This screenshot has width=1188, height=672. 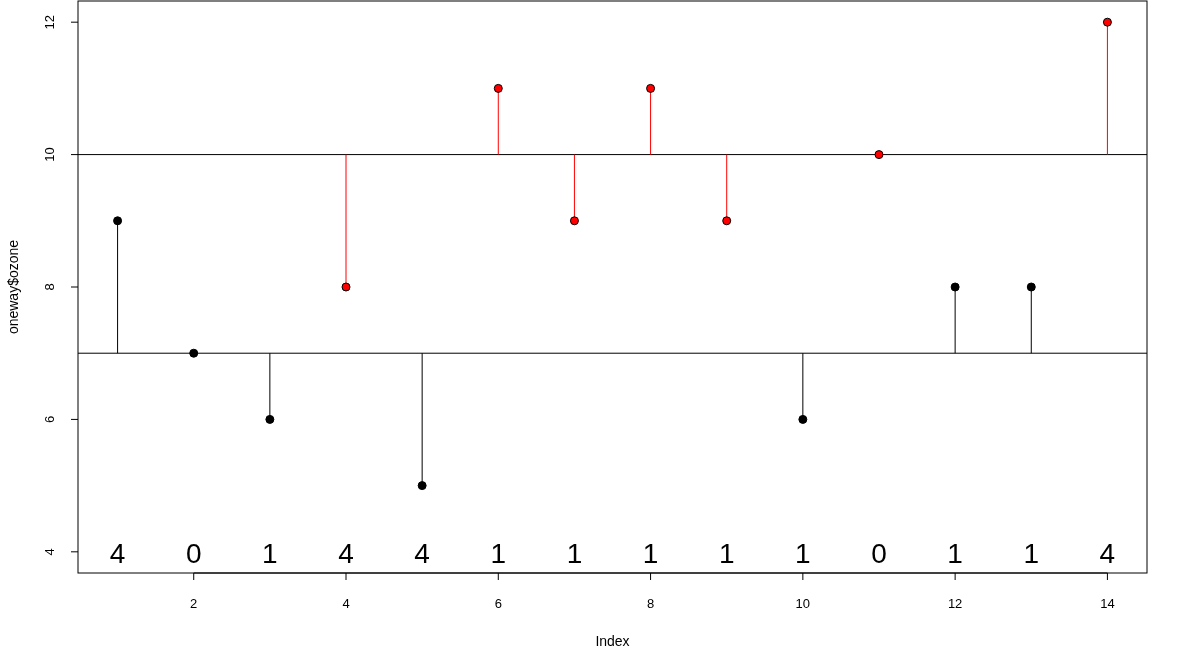 I want to click on y-tick-label: 10, so click(x=49, y=154).